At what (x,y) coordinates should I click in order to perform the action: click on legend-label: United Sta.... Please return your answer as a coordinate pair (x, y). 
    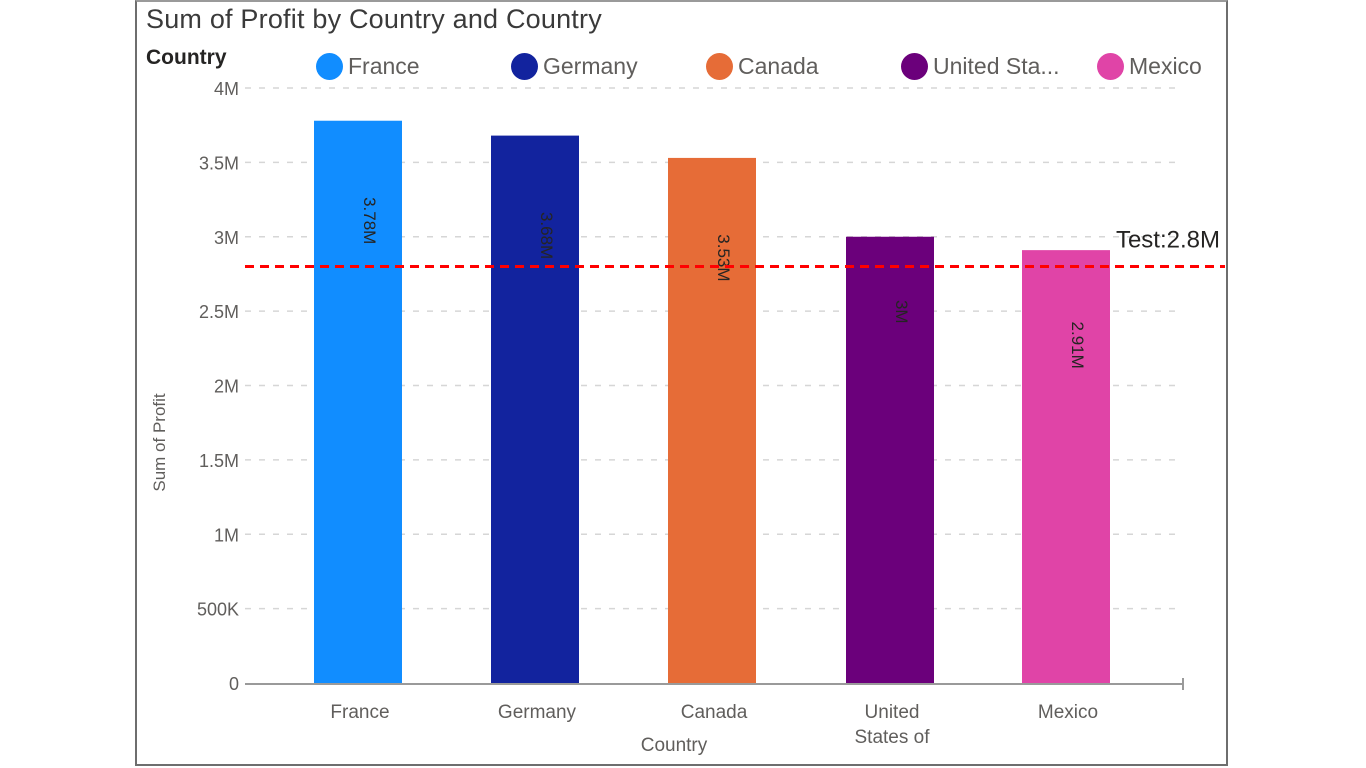
    Looking at the image, I should click on (996, 65).